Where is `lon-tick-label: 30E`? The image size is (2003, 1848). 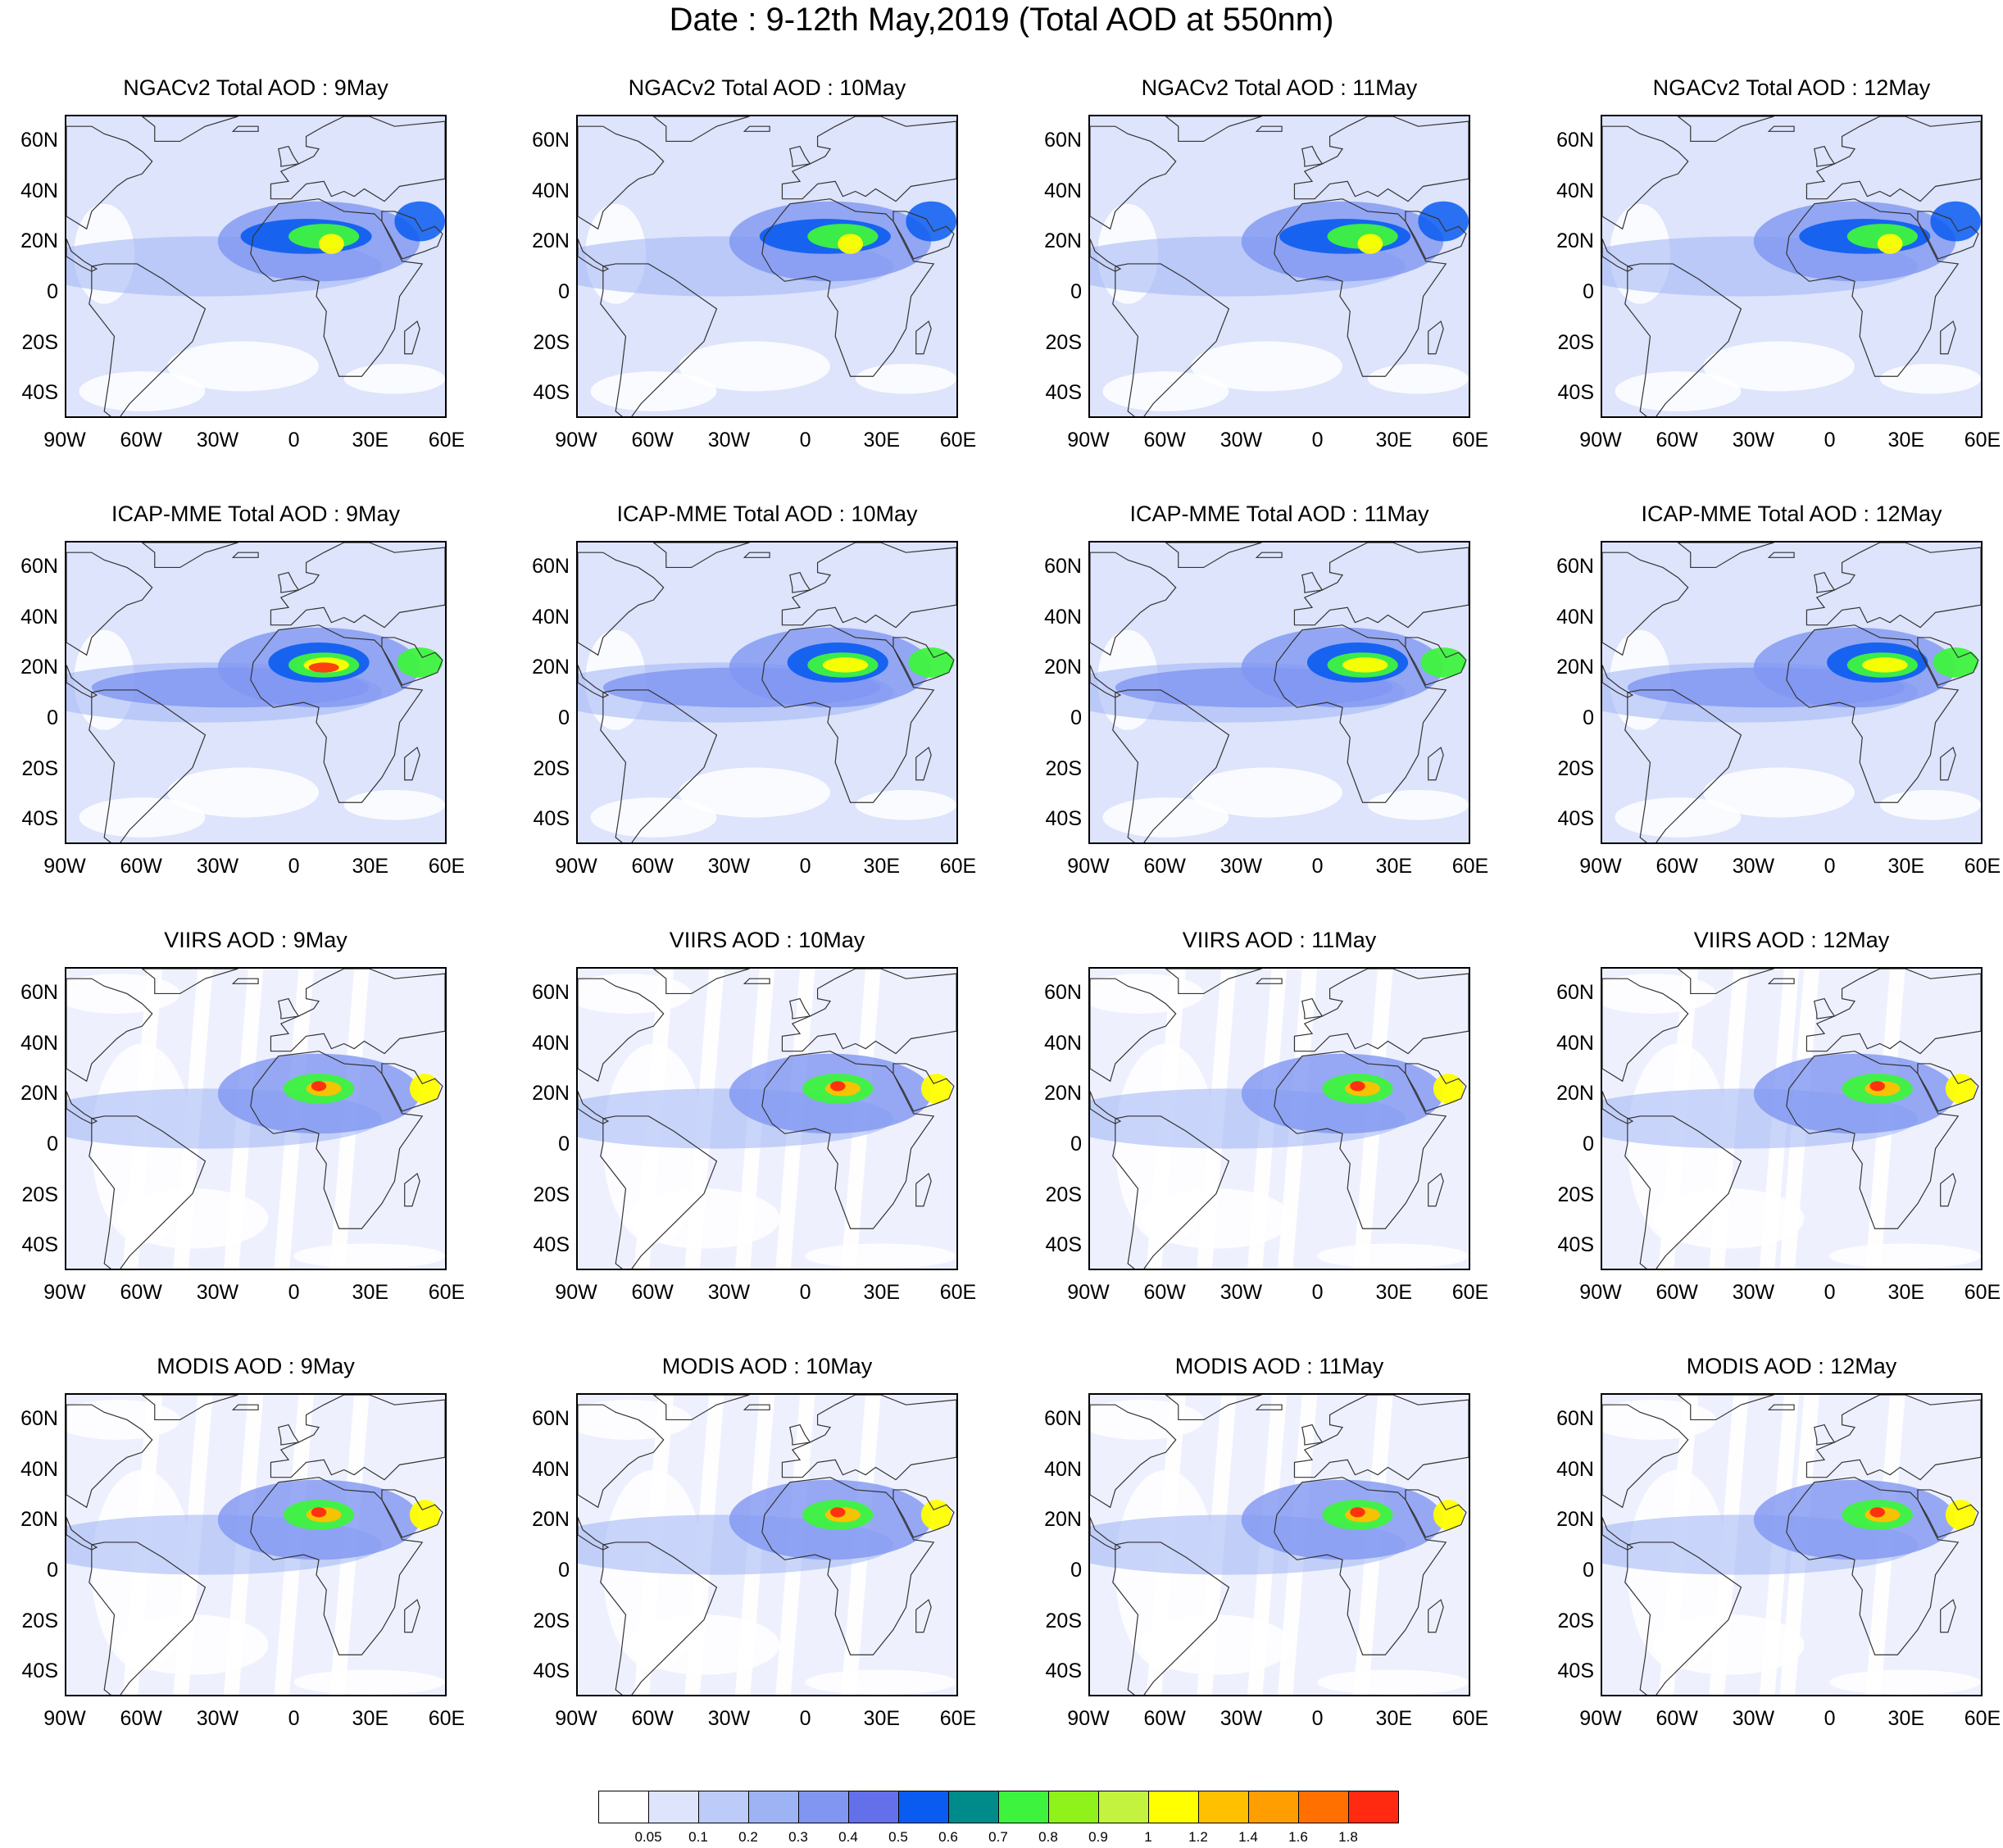
lon-tick-label: 30E is located at coordinates (1394, 866).